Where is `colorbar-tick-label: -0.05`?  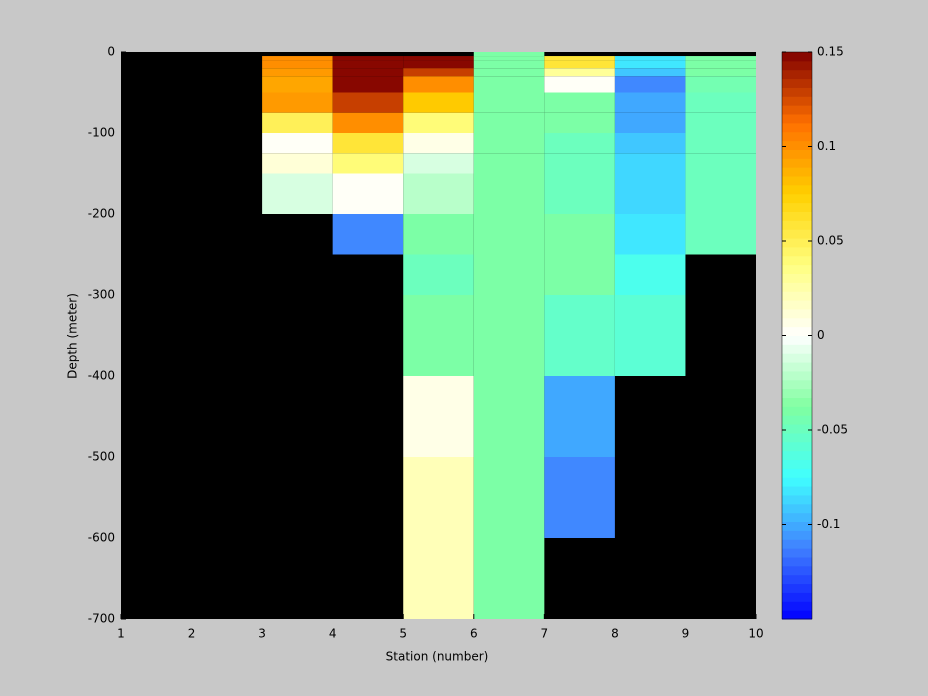 colorbar-tick-label: -0.05 is located at coordinates (832, 430).